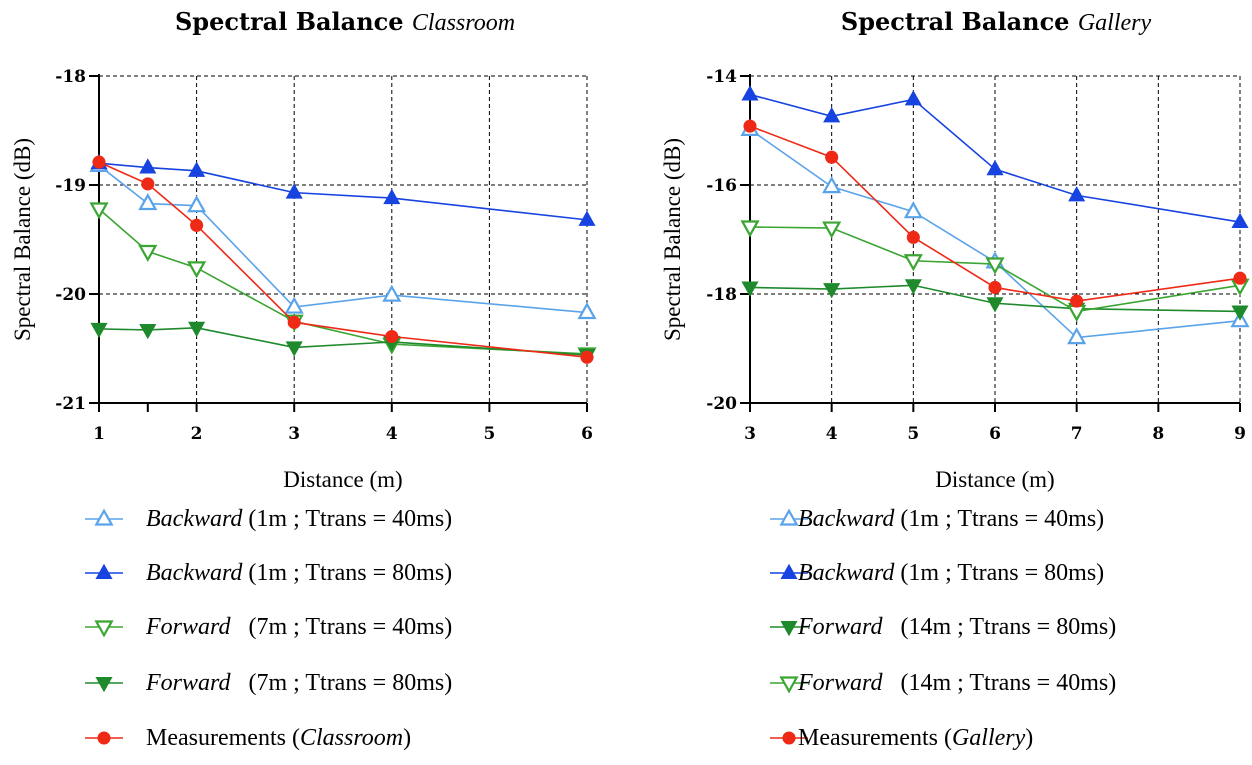 Image resolution: width=1252 pixels, height=765 pixels. Describe the element at coordinates (197, 434) in the screenshot. I see `x-tick-label: 2` at that location.